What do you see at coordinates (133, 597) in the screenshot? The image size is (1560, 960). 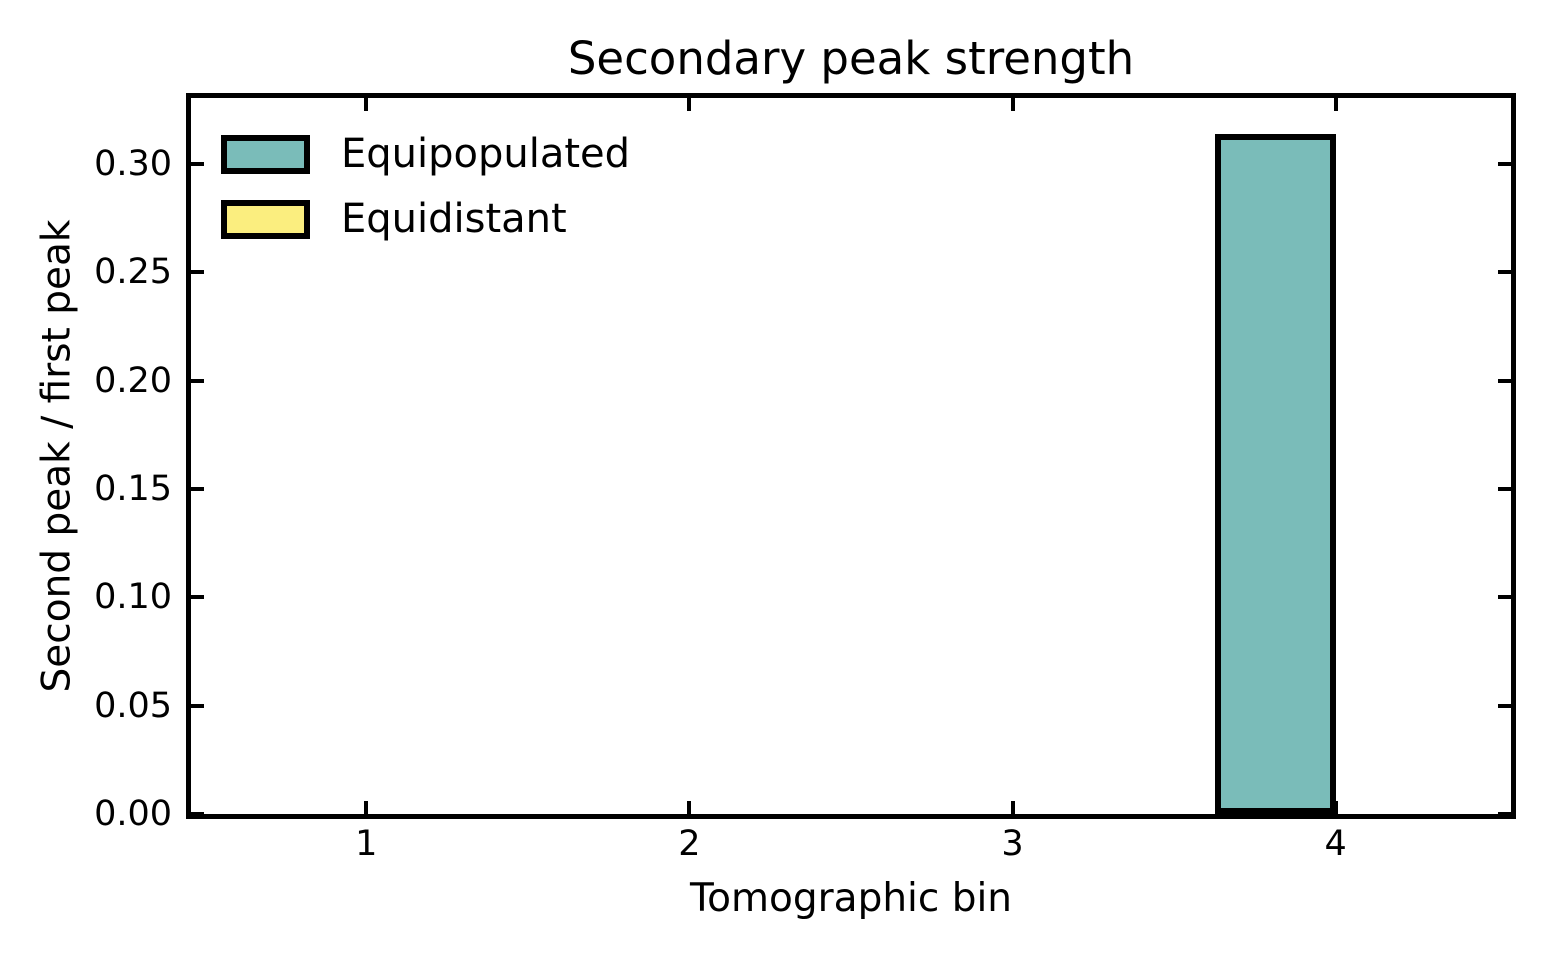 I see `y-tick-label: 0.10` at bounding box center [133, 597].